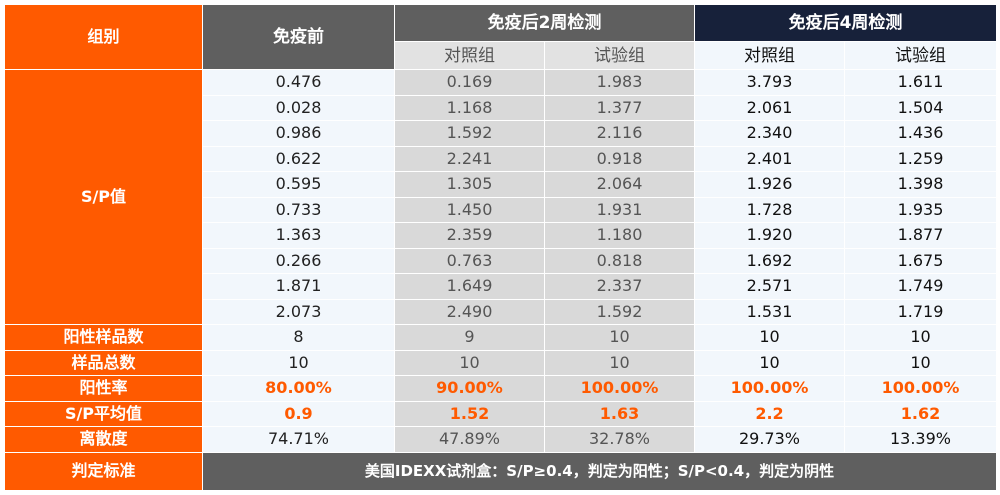  I want to click on summary-cell-week2-control: 90.00%, so click(469, 388).